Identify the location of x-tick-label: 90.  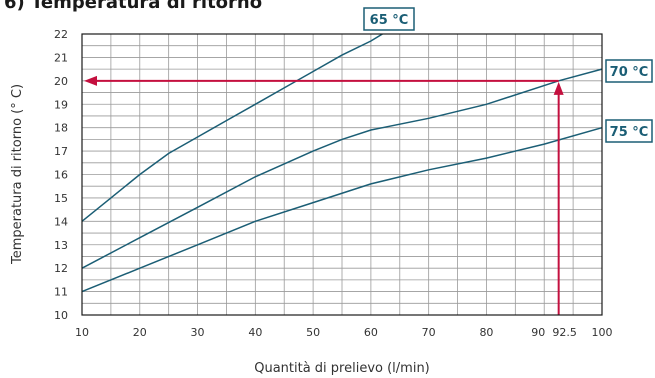
(538, 332).